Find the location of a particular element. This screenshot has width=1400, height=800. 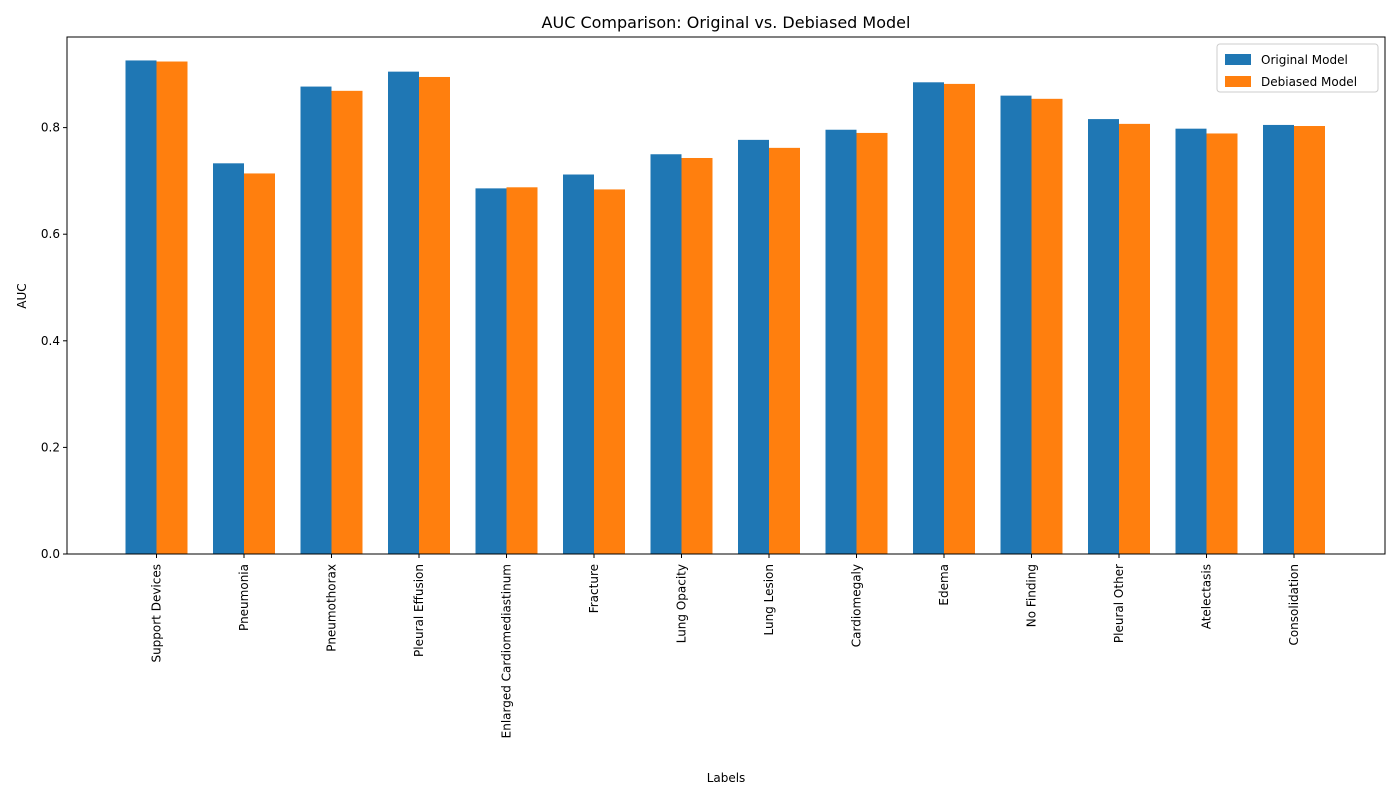

x-axis-label: Labels is located at coordinates (726, 778).